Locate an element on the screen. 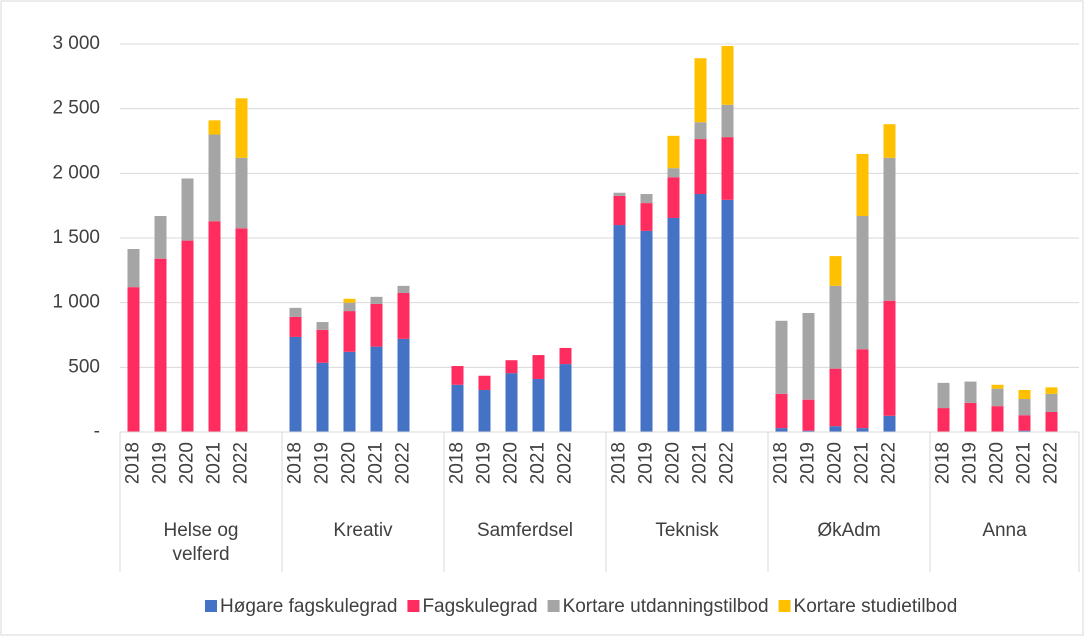 Image resolution: width=1086 pixels, height=637 pixels. group-label: ØkAdm is located at coordinates (849, 530).